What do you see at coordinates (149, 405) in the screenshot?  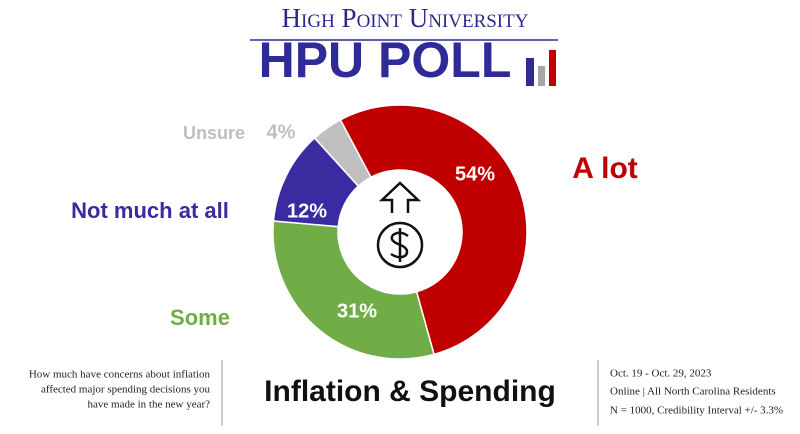 I see `question-line: have made in the new year?` at bounding box center [149, 405].